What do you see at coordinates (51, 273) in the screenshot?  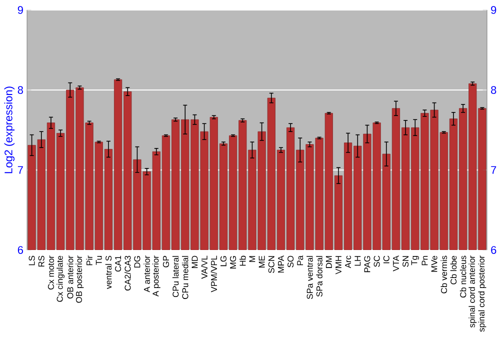 I see `x-tick-label: Cx motor` at bounding box center [51, 273].